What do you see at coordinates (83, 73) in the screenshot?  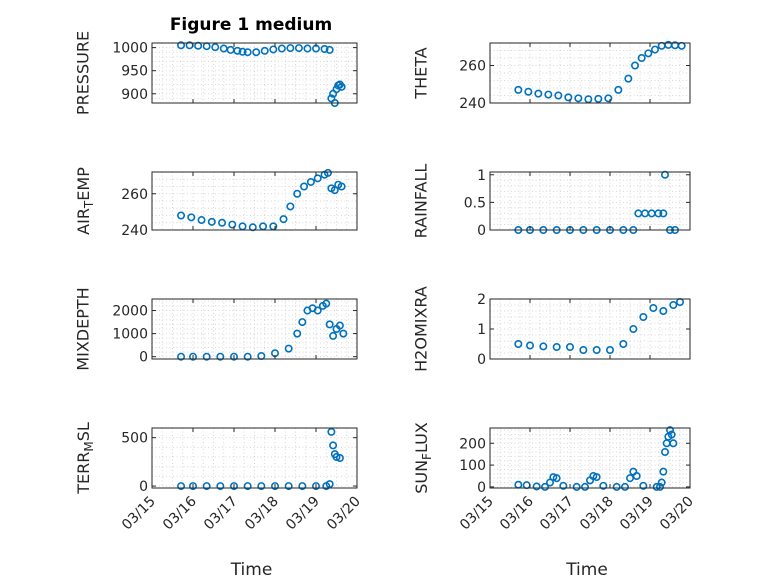 I see `y-axis-label: PRESSURE` at bounding box center [83, 73].